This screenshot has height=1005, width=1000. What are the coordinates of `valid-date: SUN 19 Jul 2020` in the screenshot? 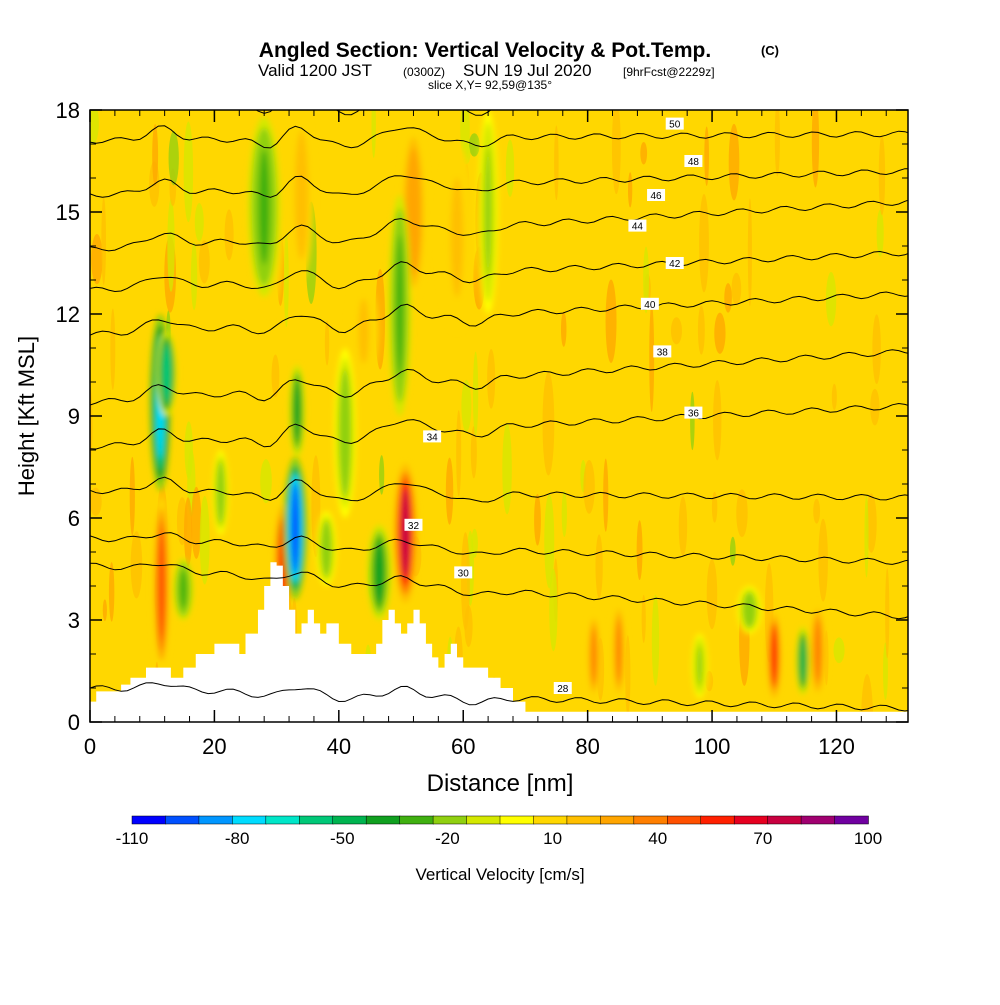 It's located at (527, 70).